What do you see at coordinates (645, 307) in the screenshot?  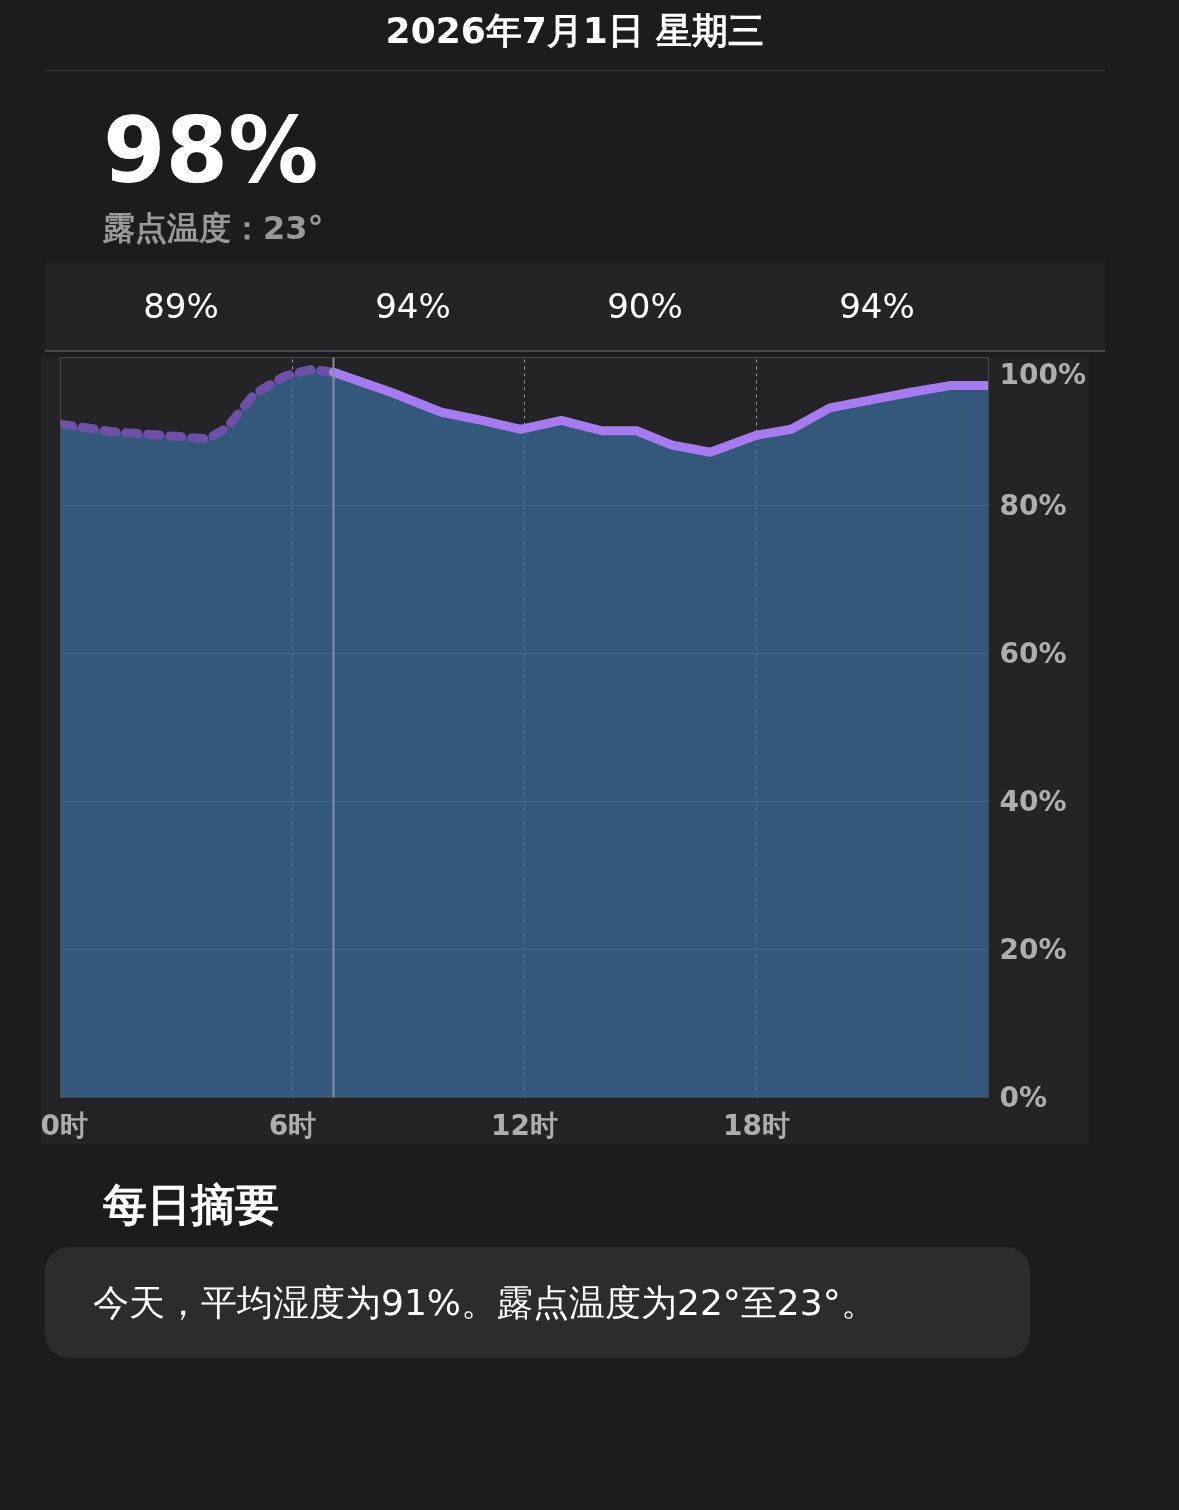 I see `text: 90%` at bounding box center [645, 307].